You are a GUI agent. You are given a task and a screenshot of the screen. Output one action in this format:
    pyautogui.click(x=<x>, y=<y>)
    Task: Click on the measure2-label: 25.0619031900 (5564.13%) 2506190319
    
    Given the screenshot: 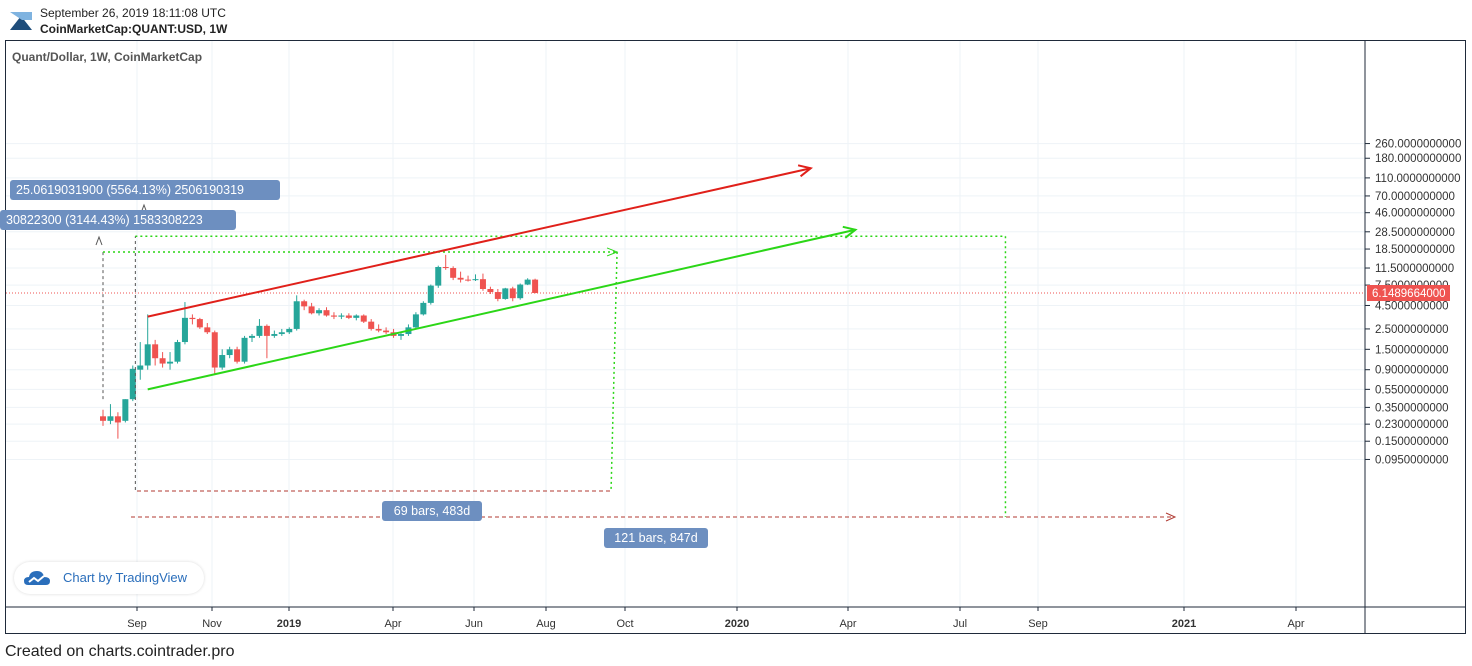 What is the action you would take?
    pyautogui.click(x=145, y=190)
    